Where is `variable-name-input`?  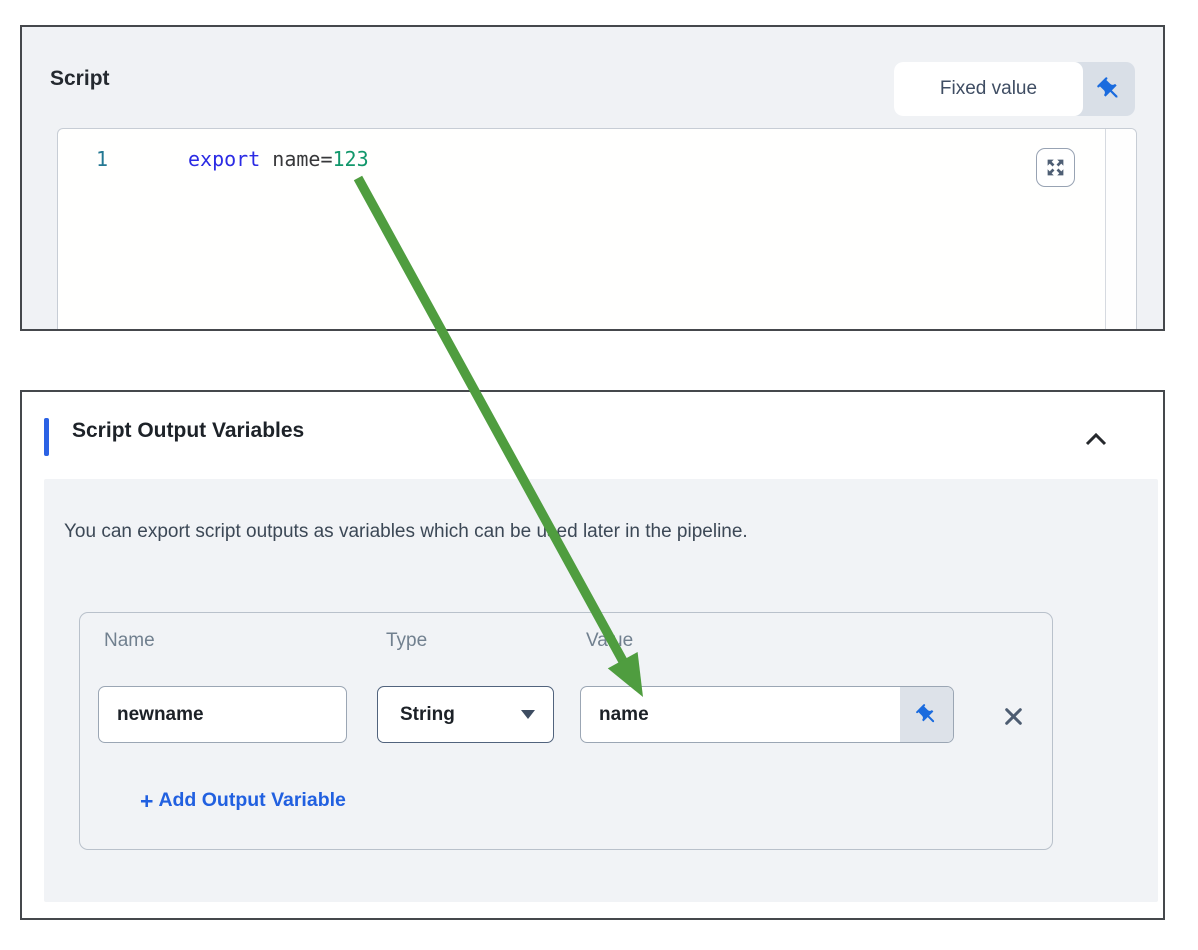 variable-name-input is located at coordinates (222, 714).